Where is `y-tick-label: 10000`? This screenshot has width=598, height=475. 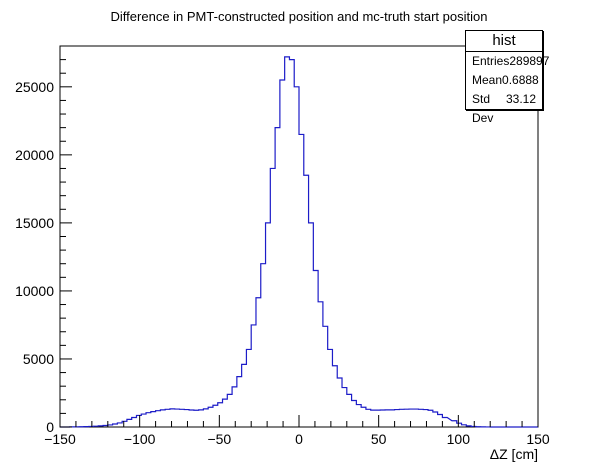
y-tick-label: 10000 is located at coordinates (34, 291).